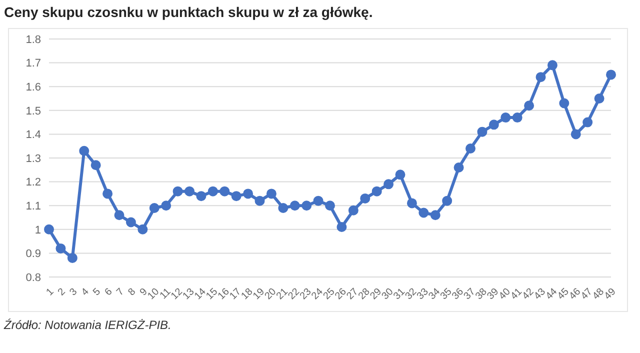  Describe the element at coordinates (189, 12) in the screenshot. I see `chart-title: Ceny skupu czosnku w punktach skupu w zł za główkę.` at that location.